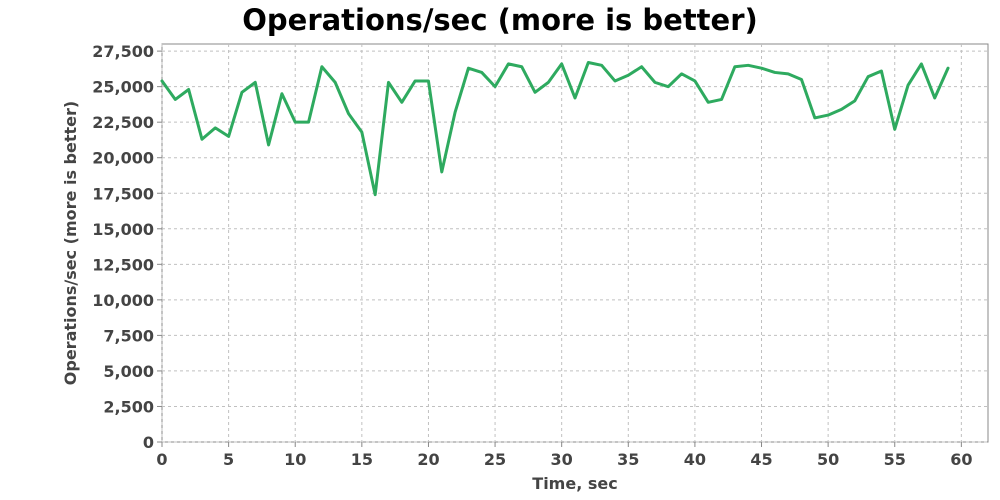  What do you see at coordinates (123, 300) in the screenshot?
I see `y-tick-label: 10,000` at bounding box center [123, 300].